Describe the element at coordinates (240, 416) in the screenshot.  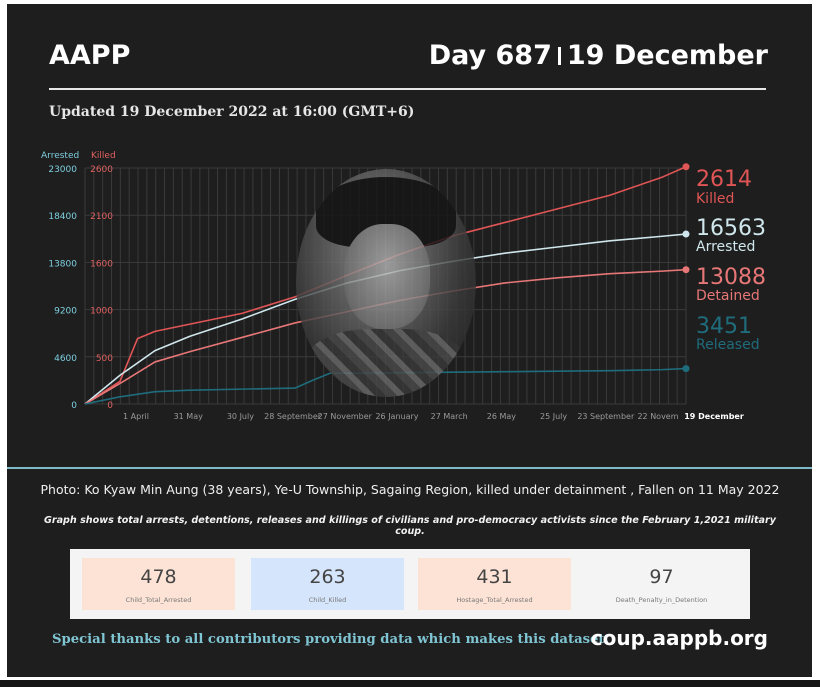
I see `x-tick-label: 30 July` at that location.